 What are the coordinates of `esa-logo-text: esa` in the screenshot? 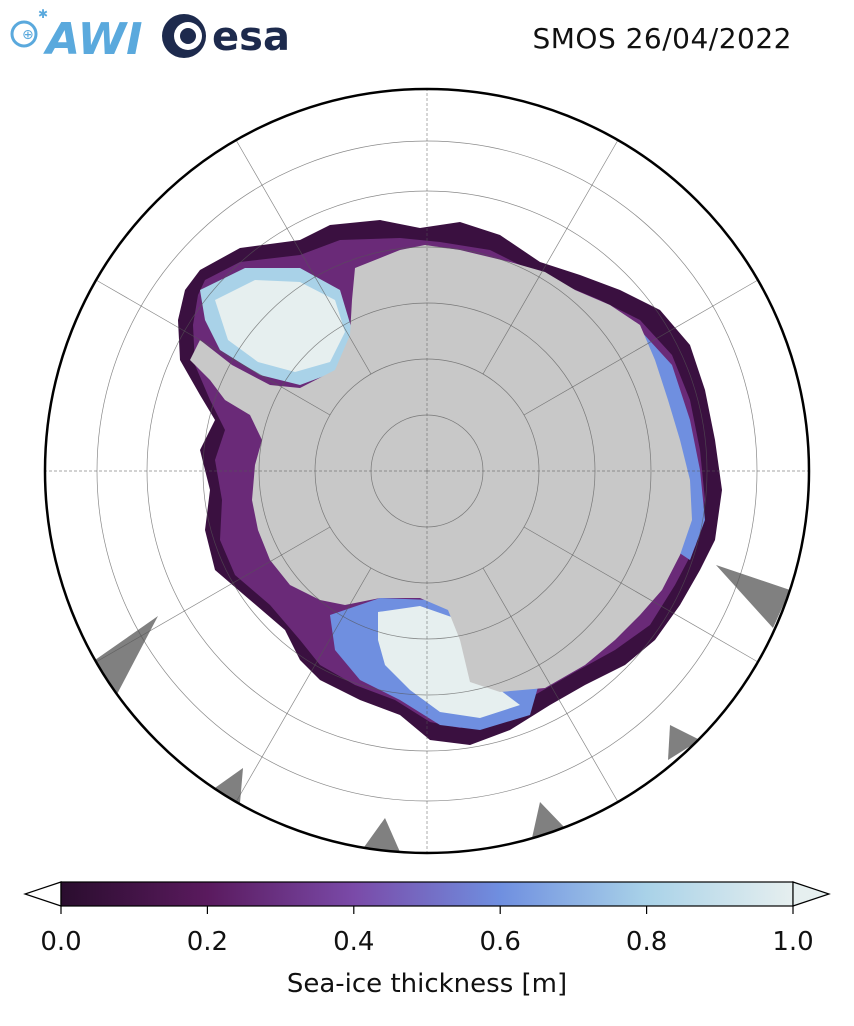 It's located at (251, 37).